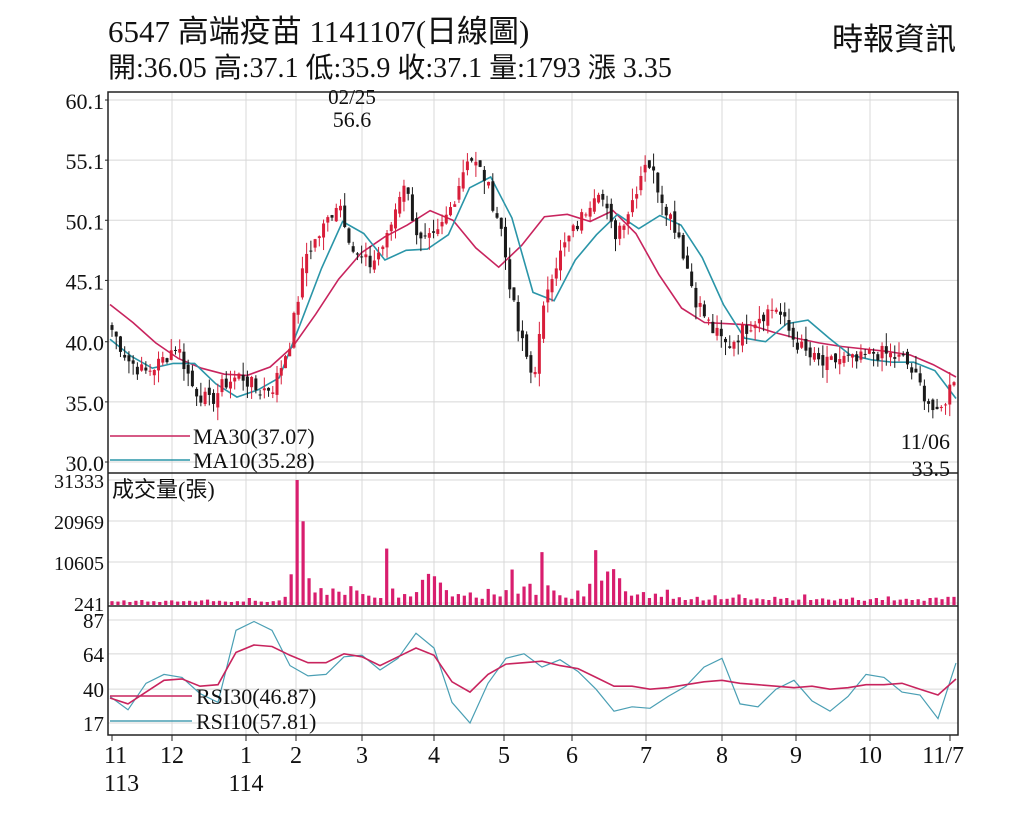  What do you see at coordinates (94, 655) in the screenshot?
I see `rsi-tick-label: 64` at bounding box center [94, 655].